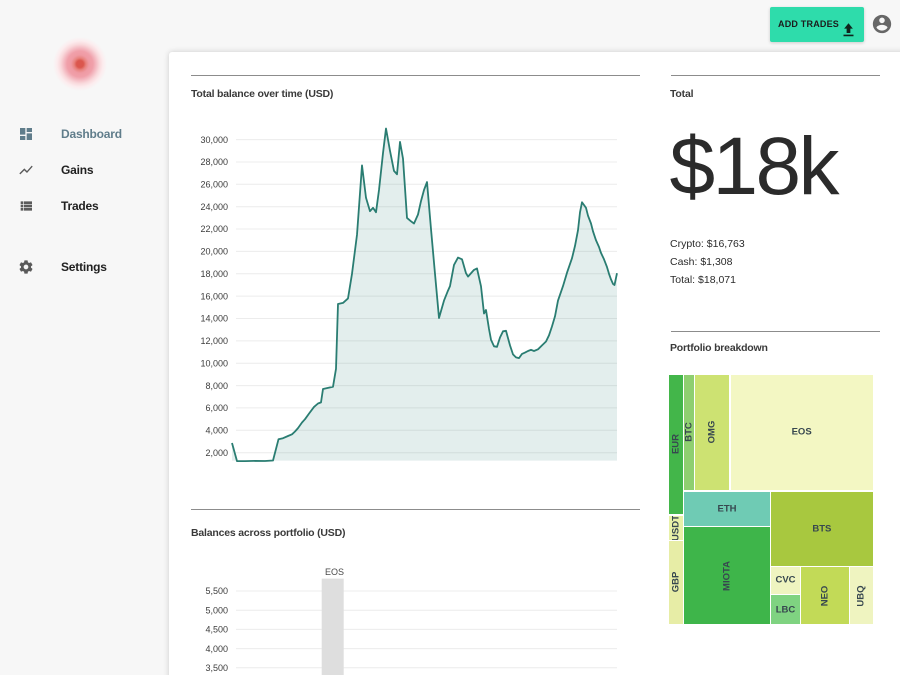  What do you see at coordinates (216, 630) in the screenshot?
I see `svg-text: 4,500` at bounding box center [216, 630].